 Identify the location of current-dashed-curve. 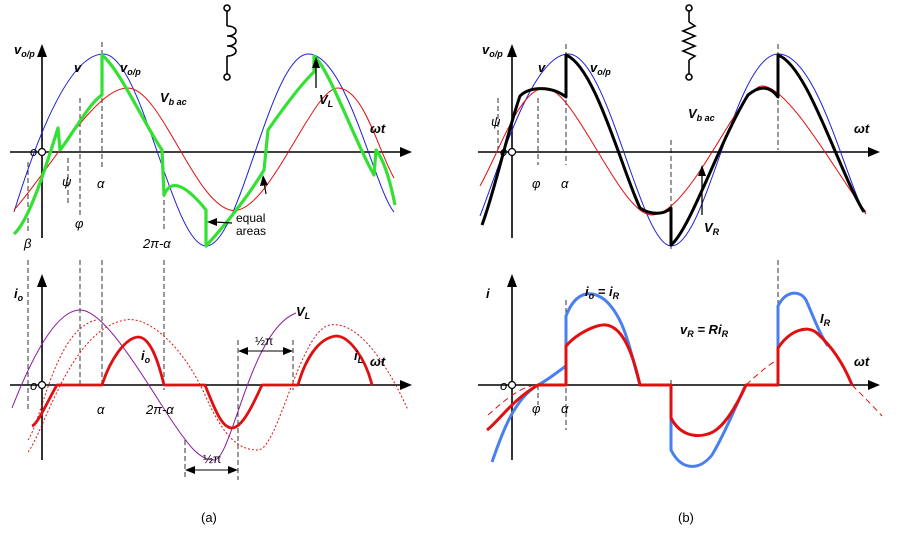
(685, 388).